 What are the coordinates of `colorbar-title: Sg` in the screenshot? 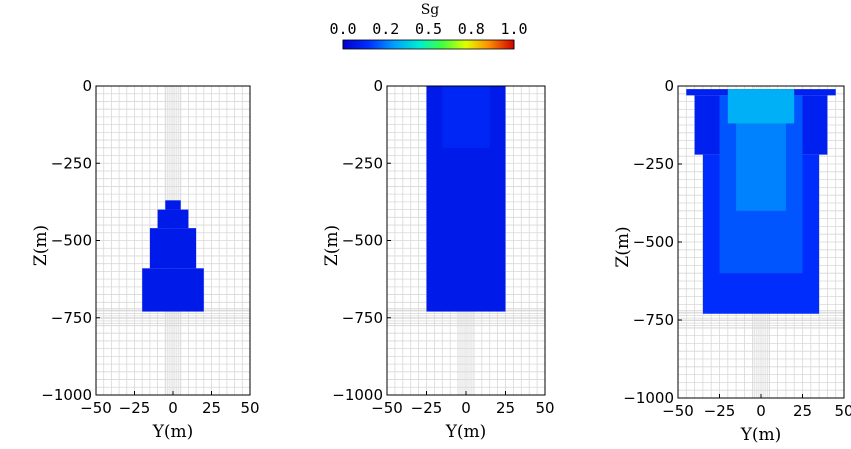 It's located at (430, 10).